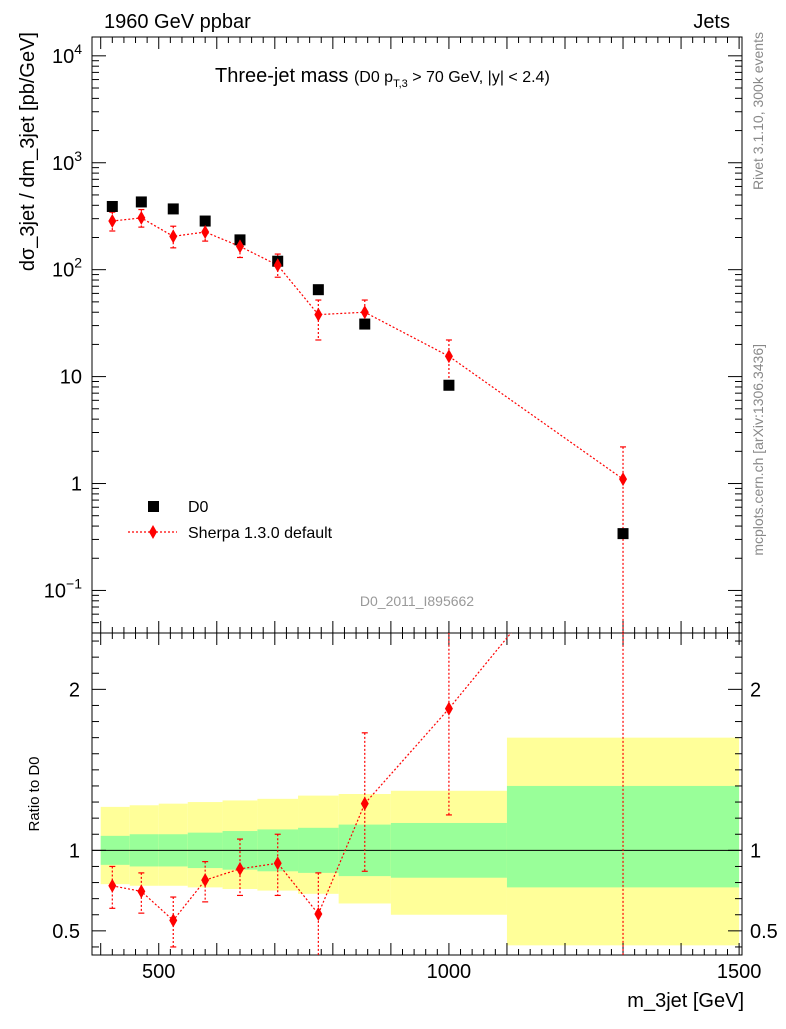  I want to click on main-watermark: D0_2011_I895662, so click(417, 601).